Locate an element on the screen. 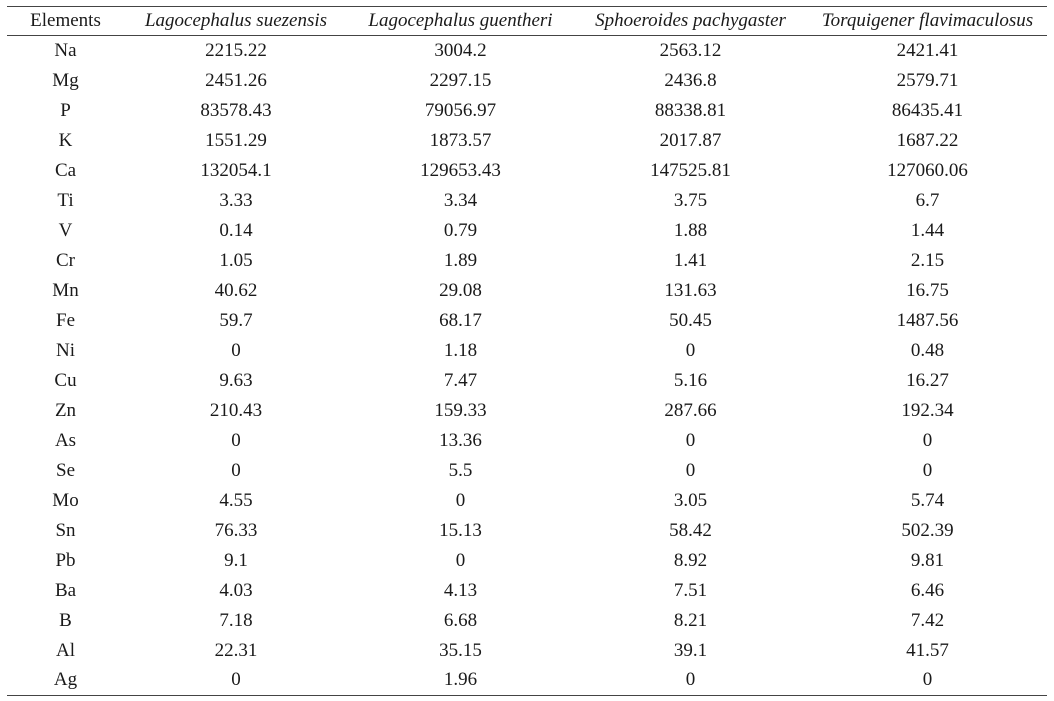 The height and width of the screenshot is (701, 1054). element-cell: Mn is located at coordinates (65, 290).